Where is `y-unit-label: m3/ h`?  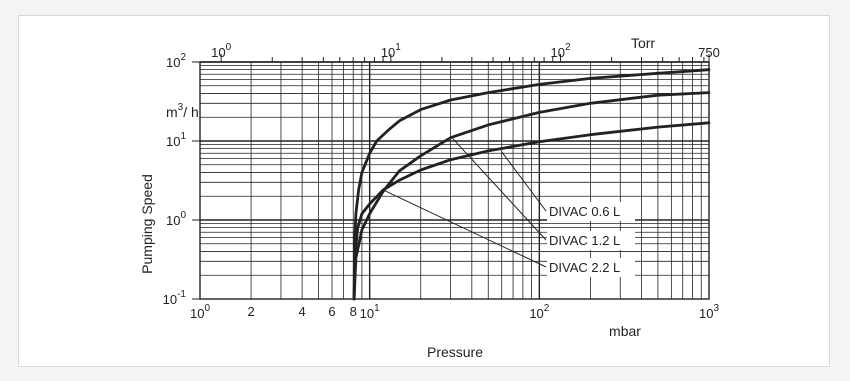
y-unit-label: m3/ h is located at coordinates (182, 111).